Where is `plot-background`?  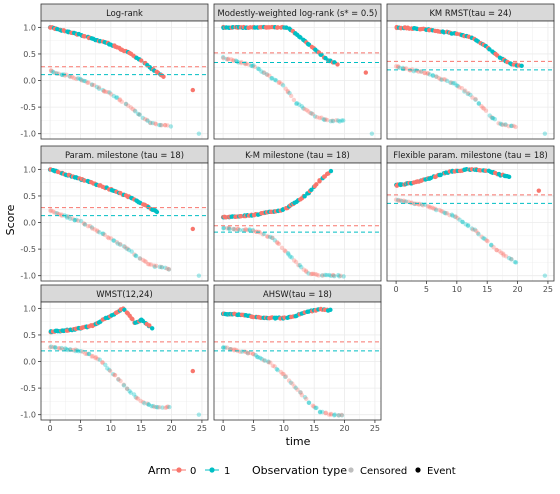 plot-background is located at coordinates (124, 80).